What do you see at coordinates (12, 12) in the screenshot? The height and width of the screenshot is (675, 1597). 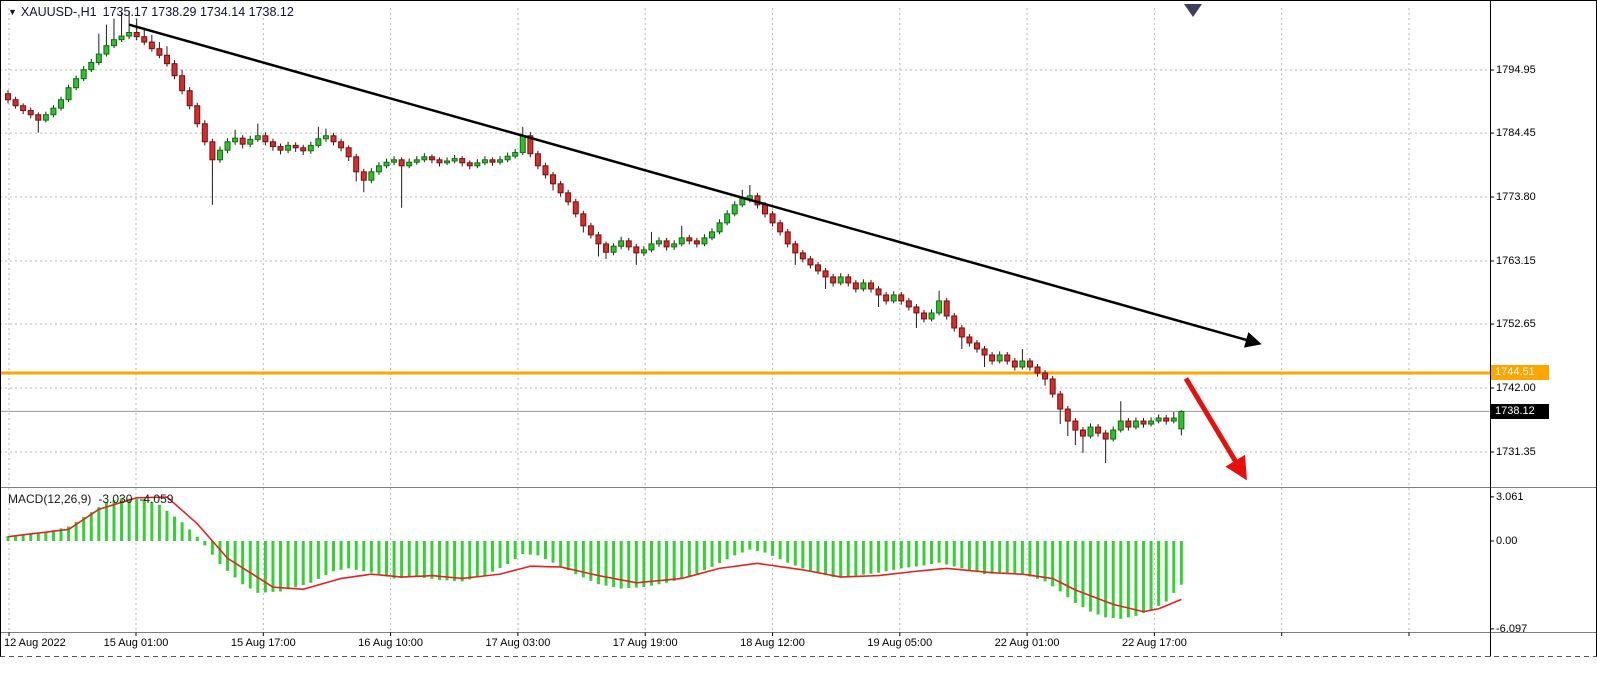 I see `ohlc-toggle-icon: ▼` at bounding box center [12, 12].